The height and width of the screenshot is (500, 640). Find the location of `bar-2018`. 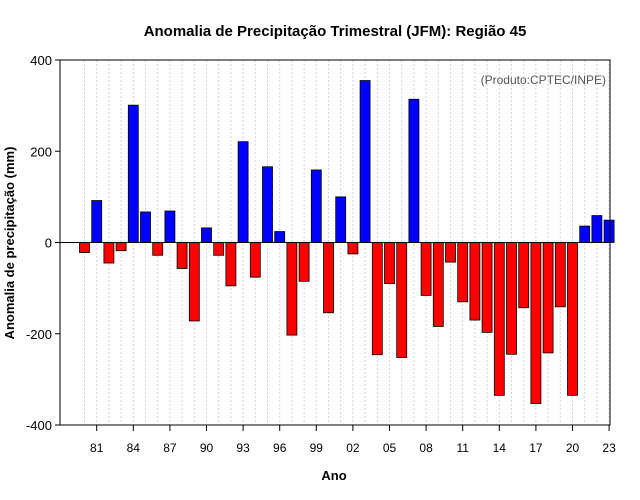

bar-2018 is located at coordinates (548, 298).